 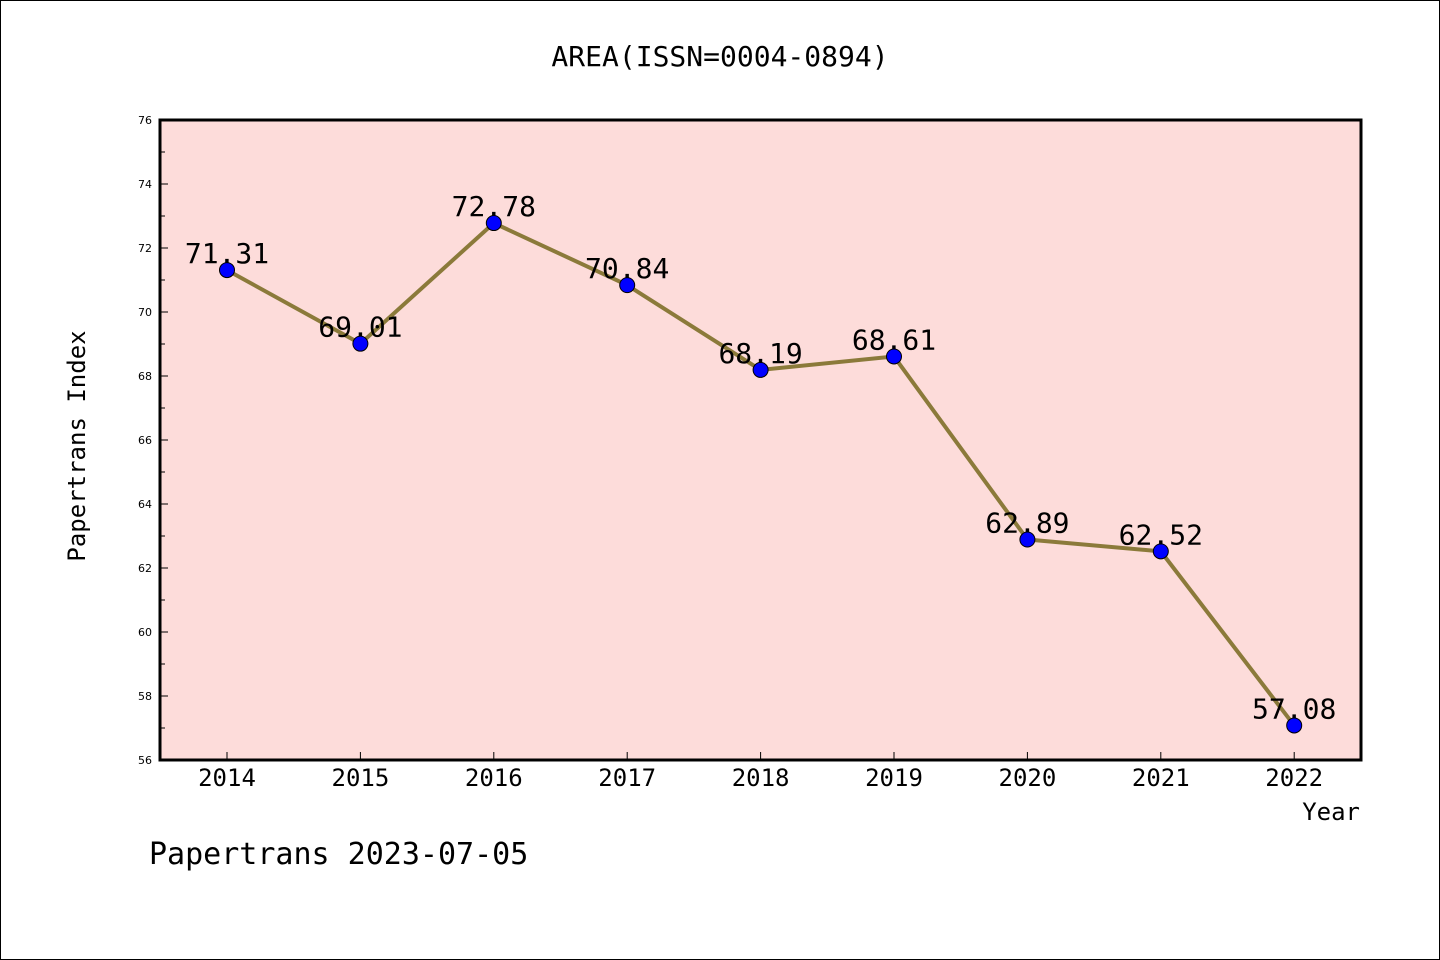 What do you see at coordinates (145, 760) in the screenshot?
I see `y-tick-label: 56` at bounding box center [145, 760].